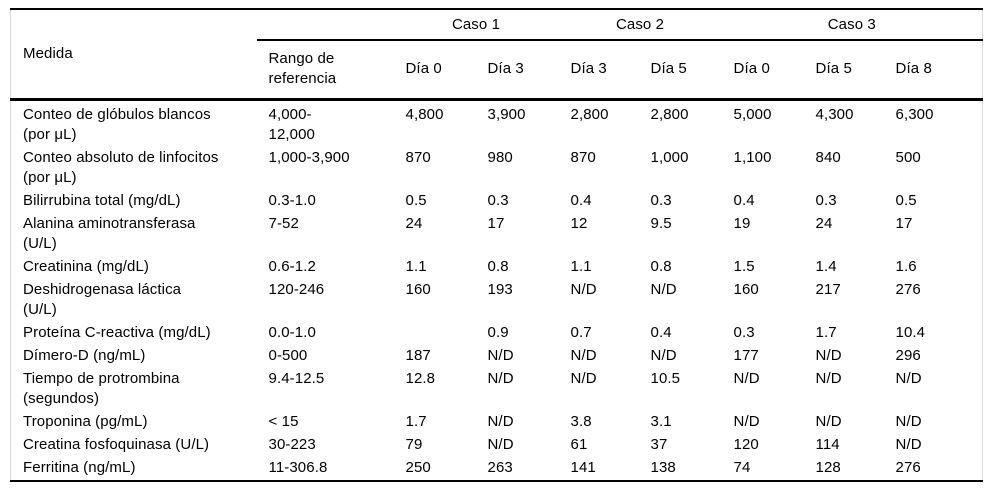  What do you see at coordinates (296, 289) in the screenshot?
I see `reference-cell: 120-246` at bounding box center [296, 289].